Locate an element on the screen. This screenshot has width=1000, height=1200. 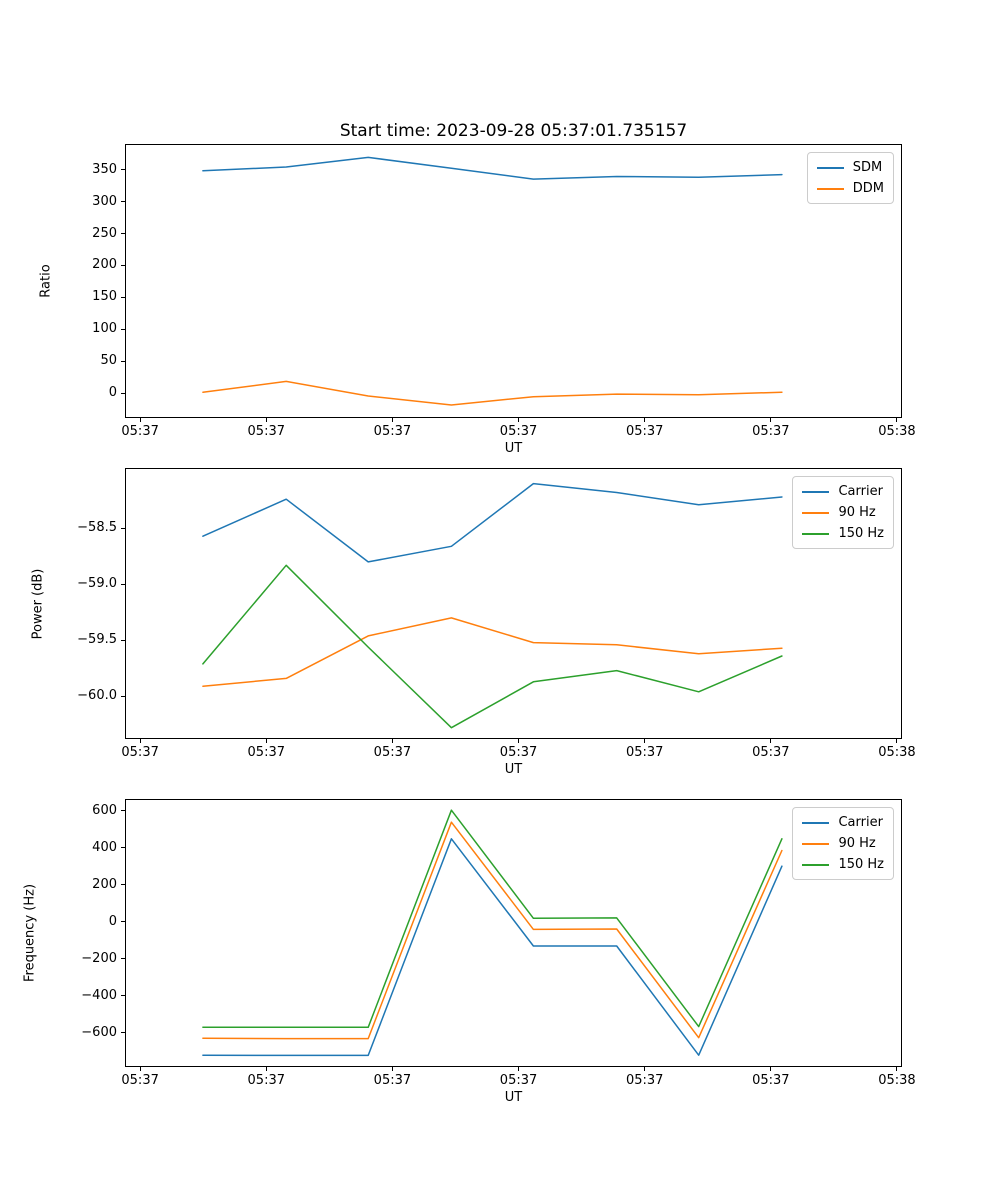
y-tick-label: −400 is located at coordinates (99, 995).